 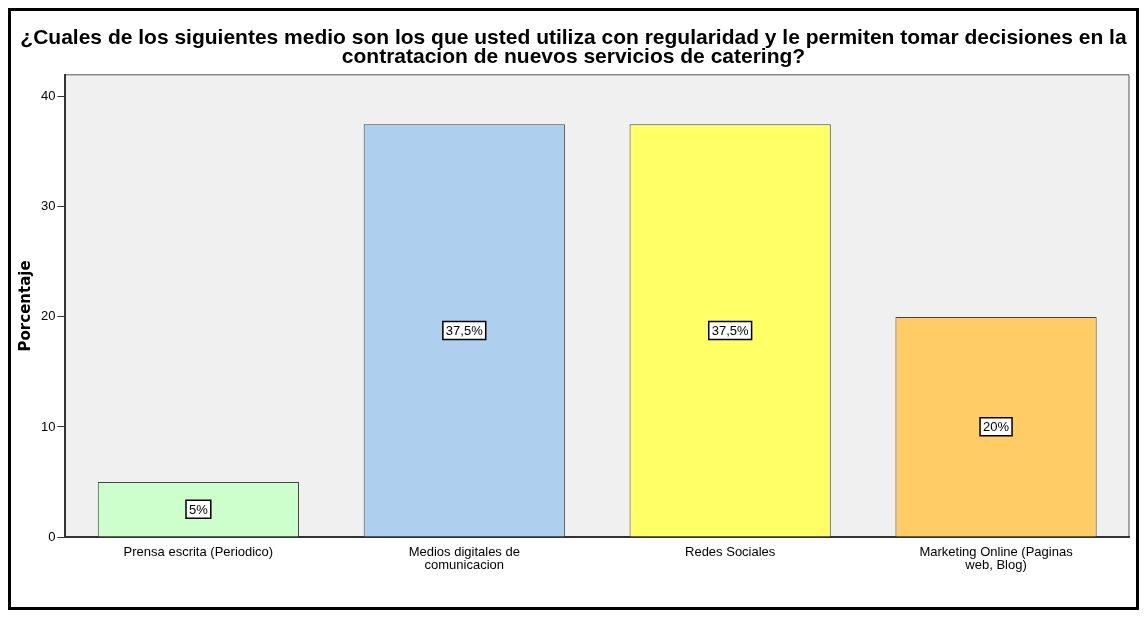 I want to click on chart-title: ¿Cuales de los siguientes medio son los que usted utiliza con regularidad y le permiten tomar decisiones en la contratacion de nuevos servicios de catering?, so click(x=573, y=46).